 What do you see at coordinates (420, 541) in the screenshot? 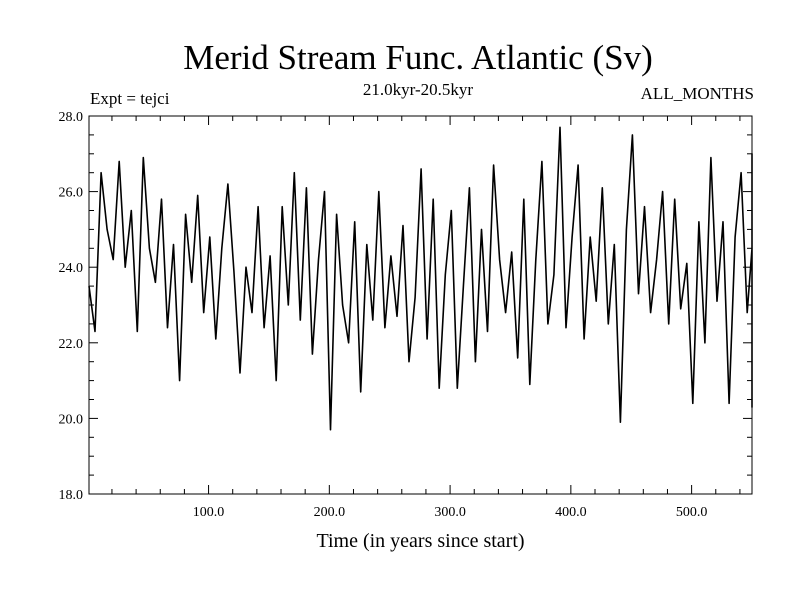
I see `x-axis-title: Time (in years since start)` at bounding box center [420, 541].